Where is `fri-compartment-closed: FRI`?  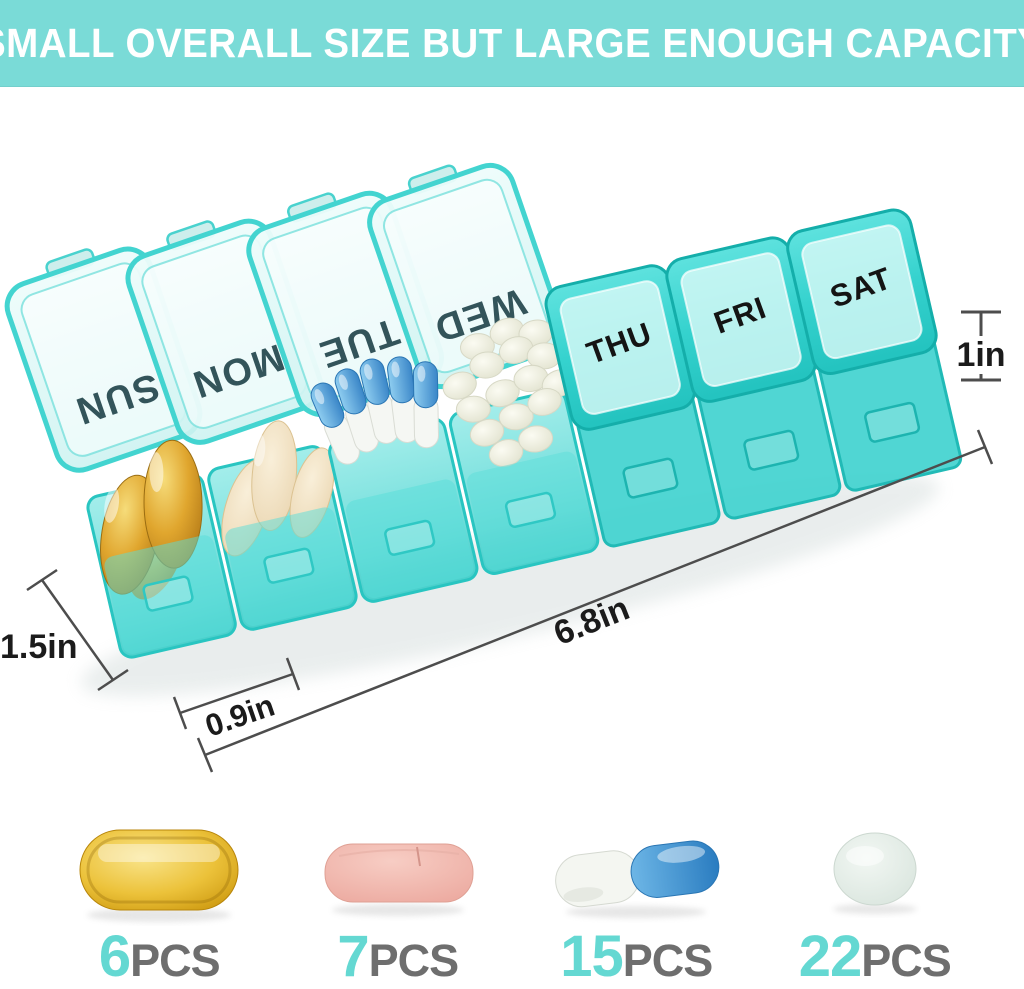 fri-compartment-closed: FRI is located at coordinates (753, 378).